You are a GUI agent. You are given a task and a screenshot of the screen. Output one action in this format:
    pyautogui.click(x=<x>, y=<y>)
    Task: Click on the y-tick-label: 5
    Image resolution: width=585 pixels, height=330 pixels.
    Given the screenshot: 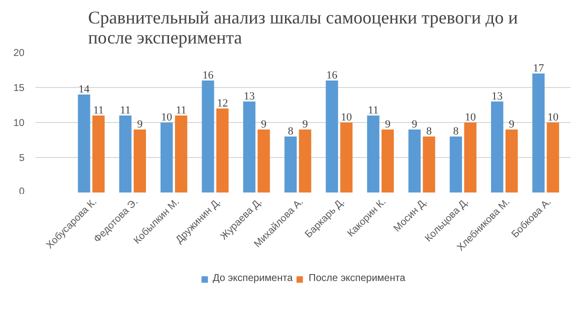 What is the action you would take?
    pyautogui.click(x=21, y=158)
    